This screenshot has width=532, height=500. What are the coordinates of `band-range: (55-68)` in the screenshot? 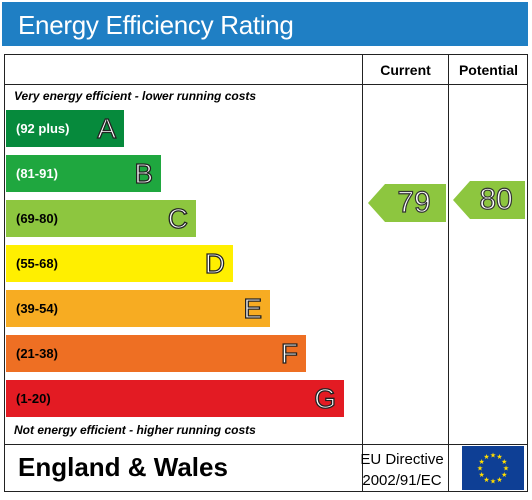 It's located at (37, 263).